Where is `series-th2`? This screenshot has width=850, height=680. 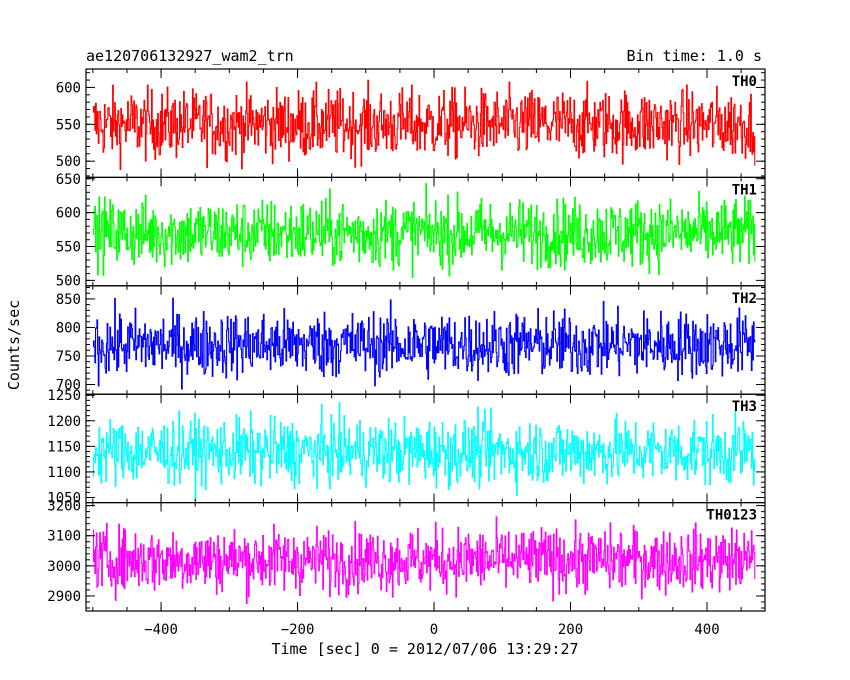 series-th2 is located at coordinates (424, 343).